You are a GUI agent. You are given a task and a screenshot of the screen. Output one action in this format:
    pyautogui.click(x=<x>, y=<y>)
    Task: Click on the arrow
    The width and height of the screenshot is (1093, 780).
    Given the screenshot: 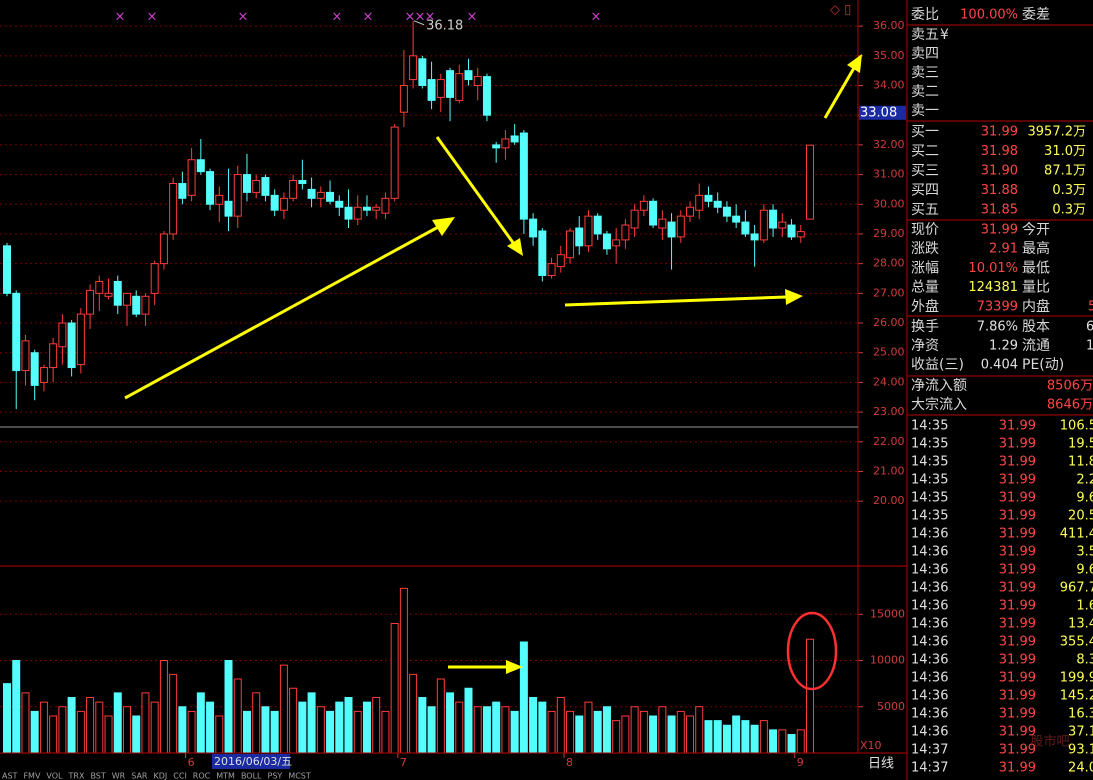 What is the action you would take?
    pyautogui.click(x=475, y=190)
    